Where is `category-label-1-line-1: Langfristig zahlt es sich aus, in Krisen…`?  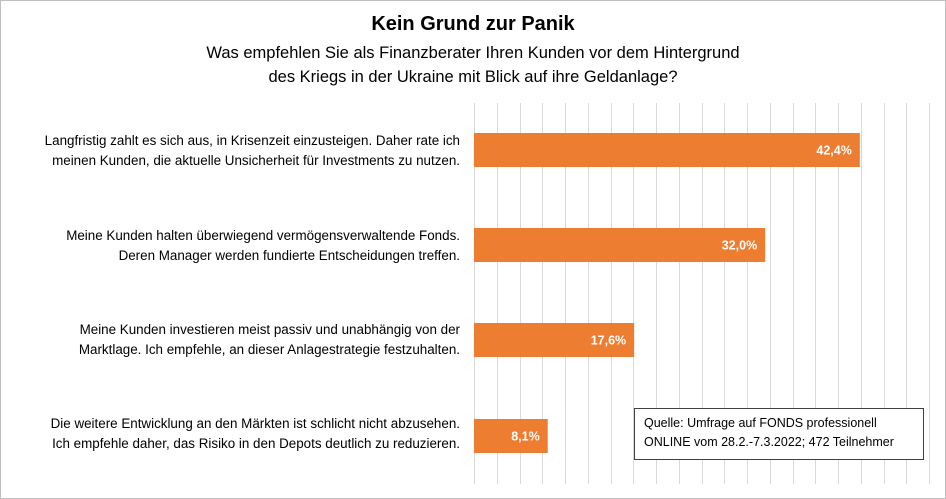 category-label-1-line-1: Langfristig zahlt es sich aus, in Krisen… is located at coordinates (252, 140).